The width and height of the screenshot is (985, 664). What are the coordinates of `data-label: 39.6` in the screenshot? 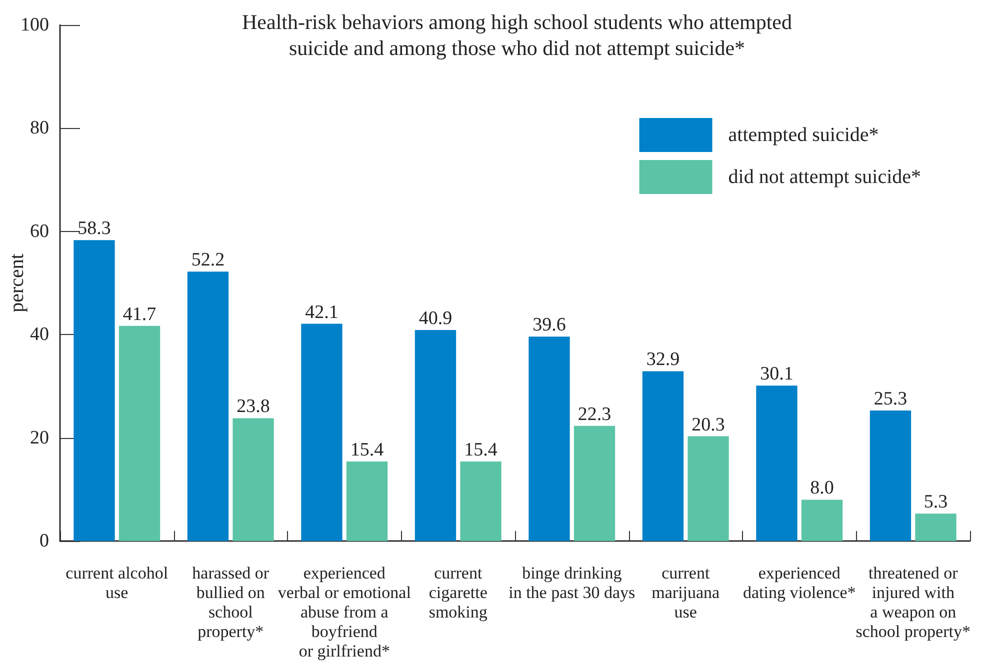 It's located at (549, 325).